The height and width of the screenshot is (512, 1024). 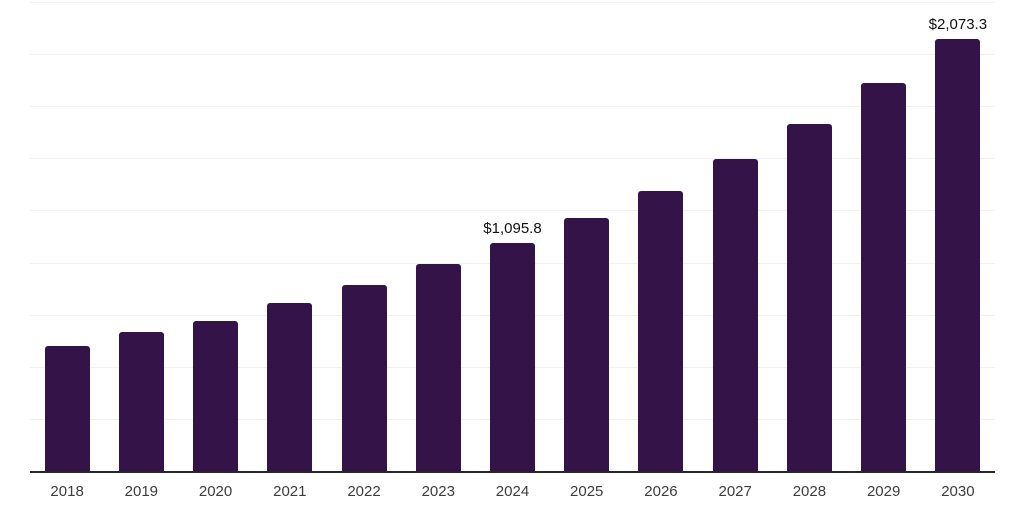 What do you see at coordinates (438, 367) in the screenshot?
I see `bar-2023` at bounding box center [438, 367].